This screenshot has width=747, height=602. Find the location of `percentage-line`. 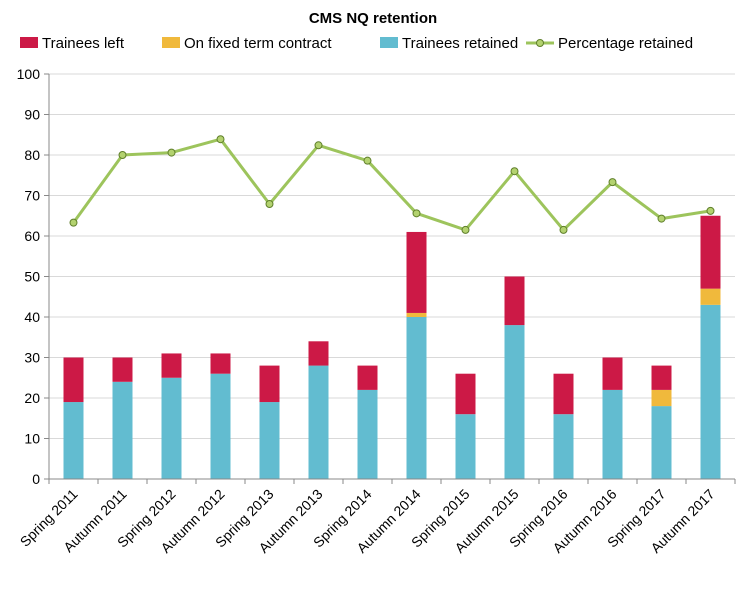

percentage-line is located at coordinates (392, 184).